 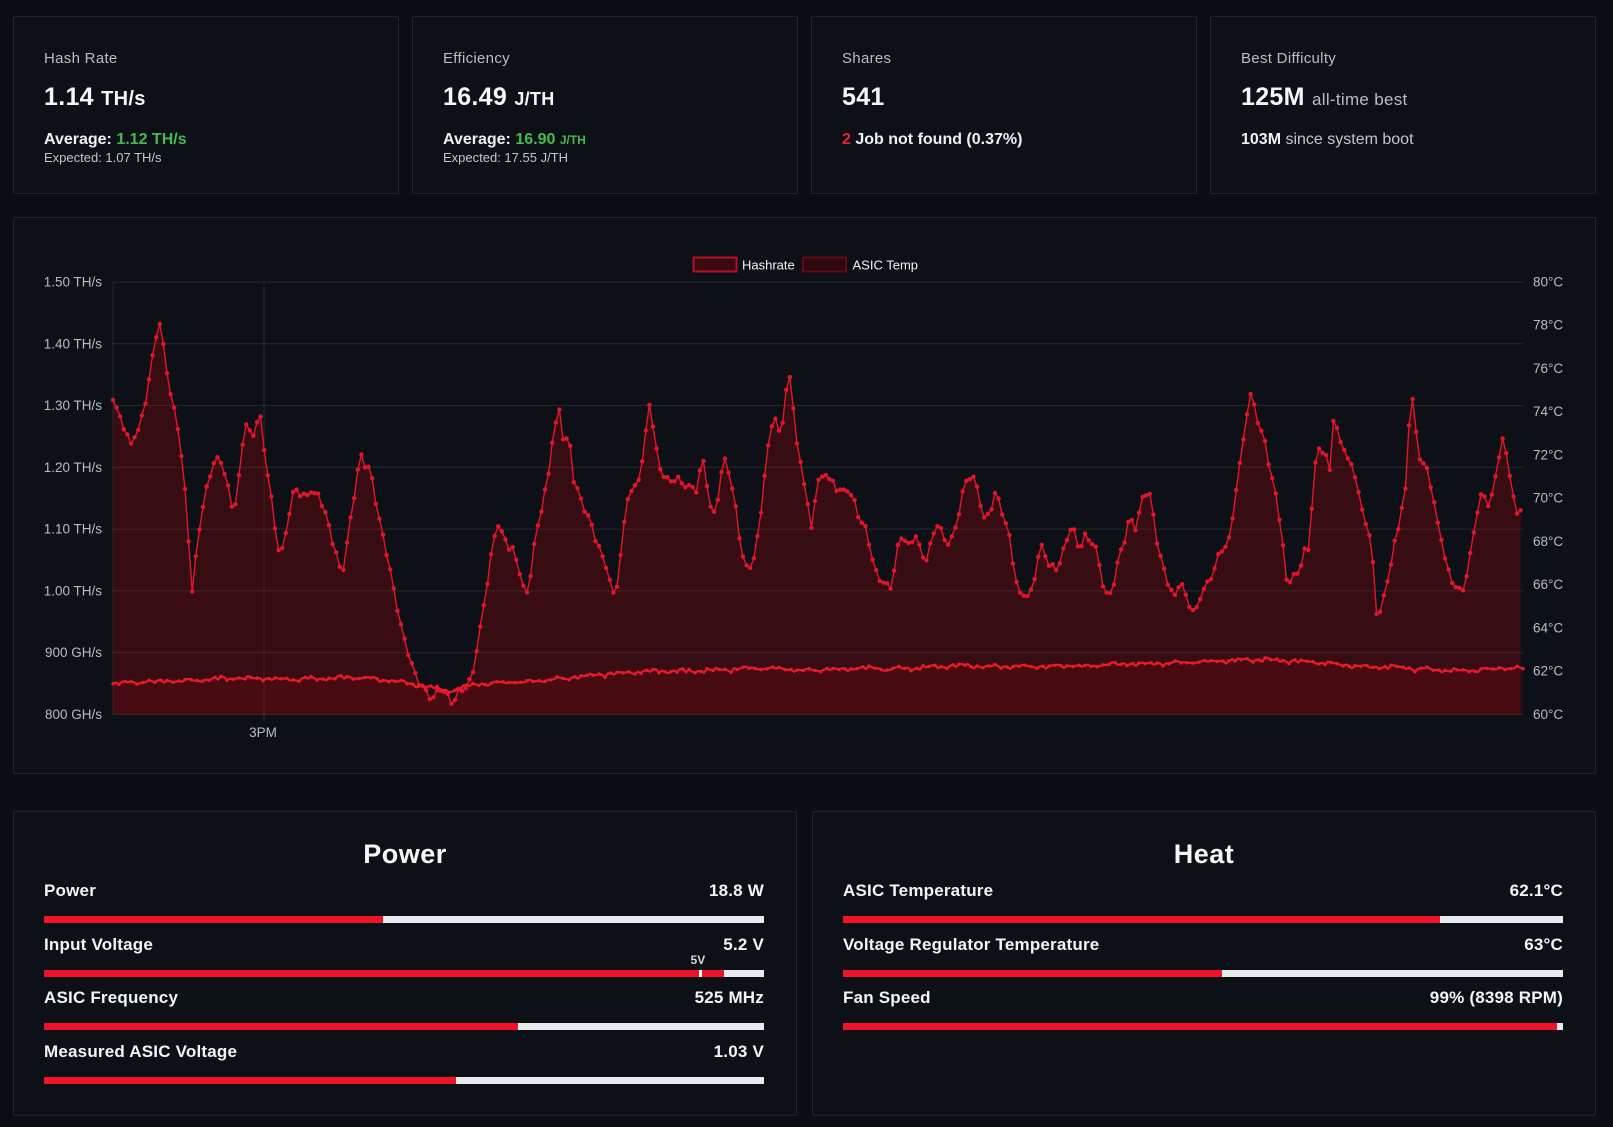 I want to click on svg-text: 800 GH/s, so click(x=73, y=714).